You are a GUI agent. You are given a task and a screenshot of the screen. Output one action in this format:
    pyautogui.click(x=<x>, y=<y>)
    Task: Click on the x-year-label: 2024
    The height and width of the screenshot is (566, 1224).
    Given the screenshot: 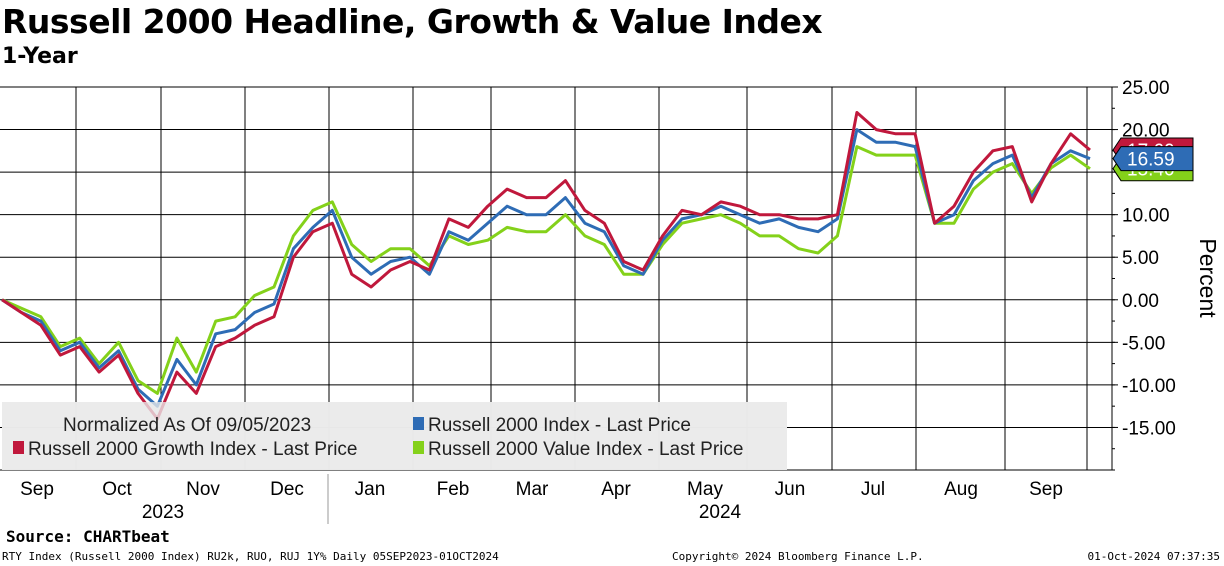 What is the action you would take?
    pyautogui.click(x=720, y=512)
    